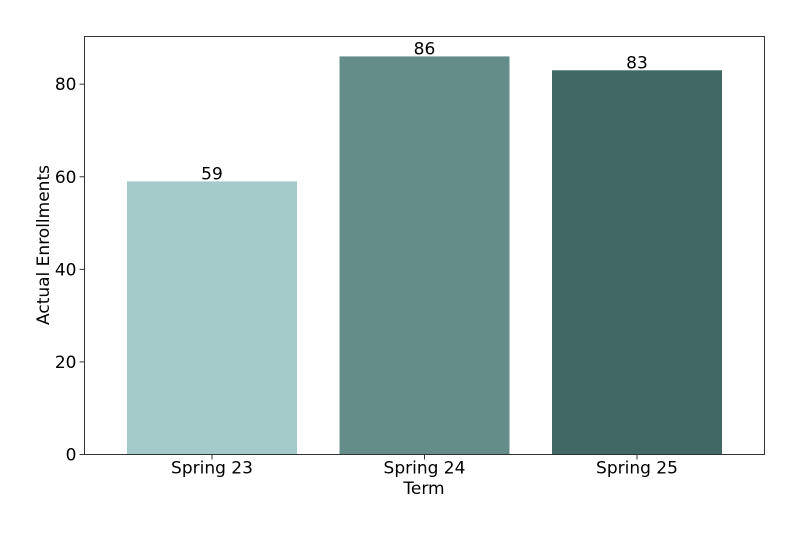  I want to click on y-tick-label: 40, so click(66, 270).